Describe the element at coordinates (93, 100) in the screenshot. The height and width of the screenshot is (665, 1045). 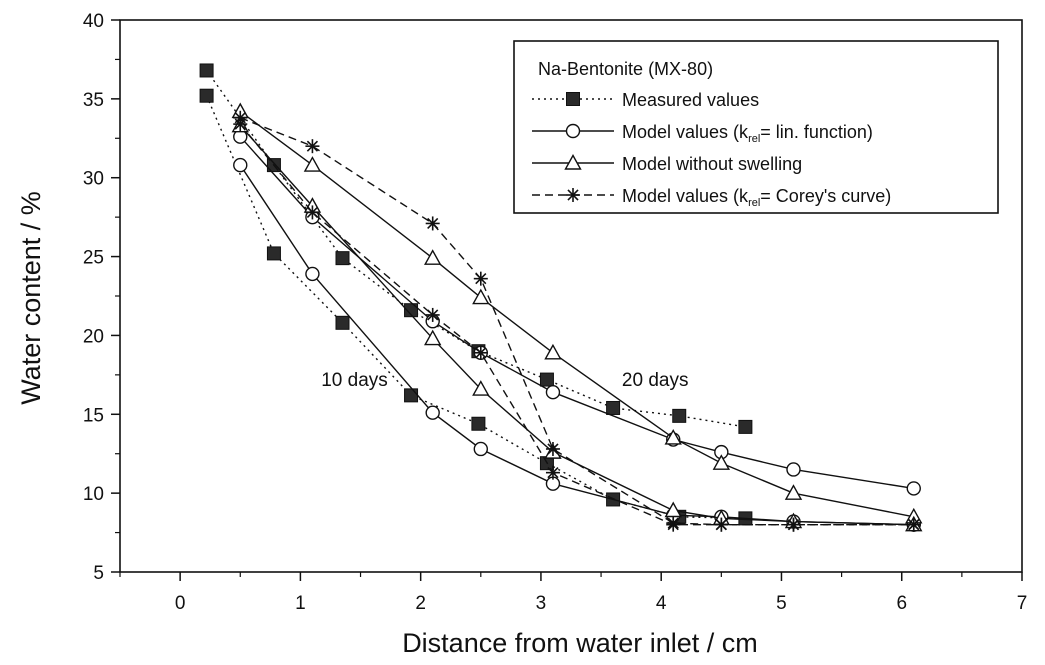
I see `y-tick-label: 35` at that location.